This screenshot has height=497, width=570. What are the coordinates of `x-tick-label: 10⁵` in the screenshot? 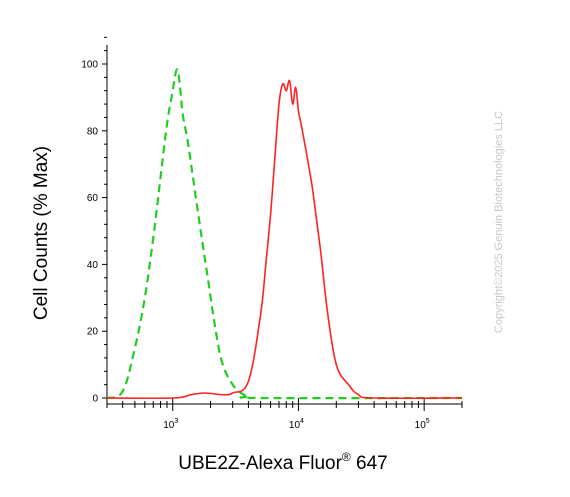 It's located at (422, 424).